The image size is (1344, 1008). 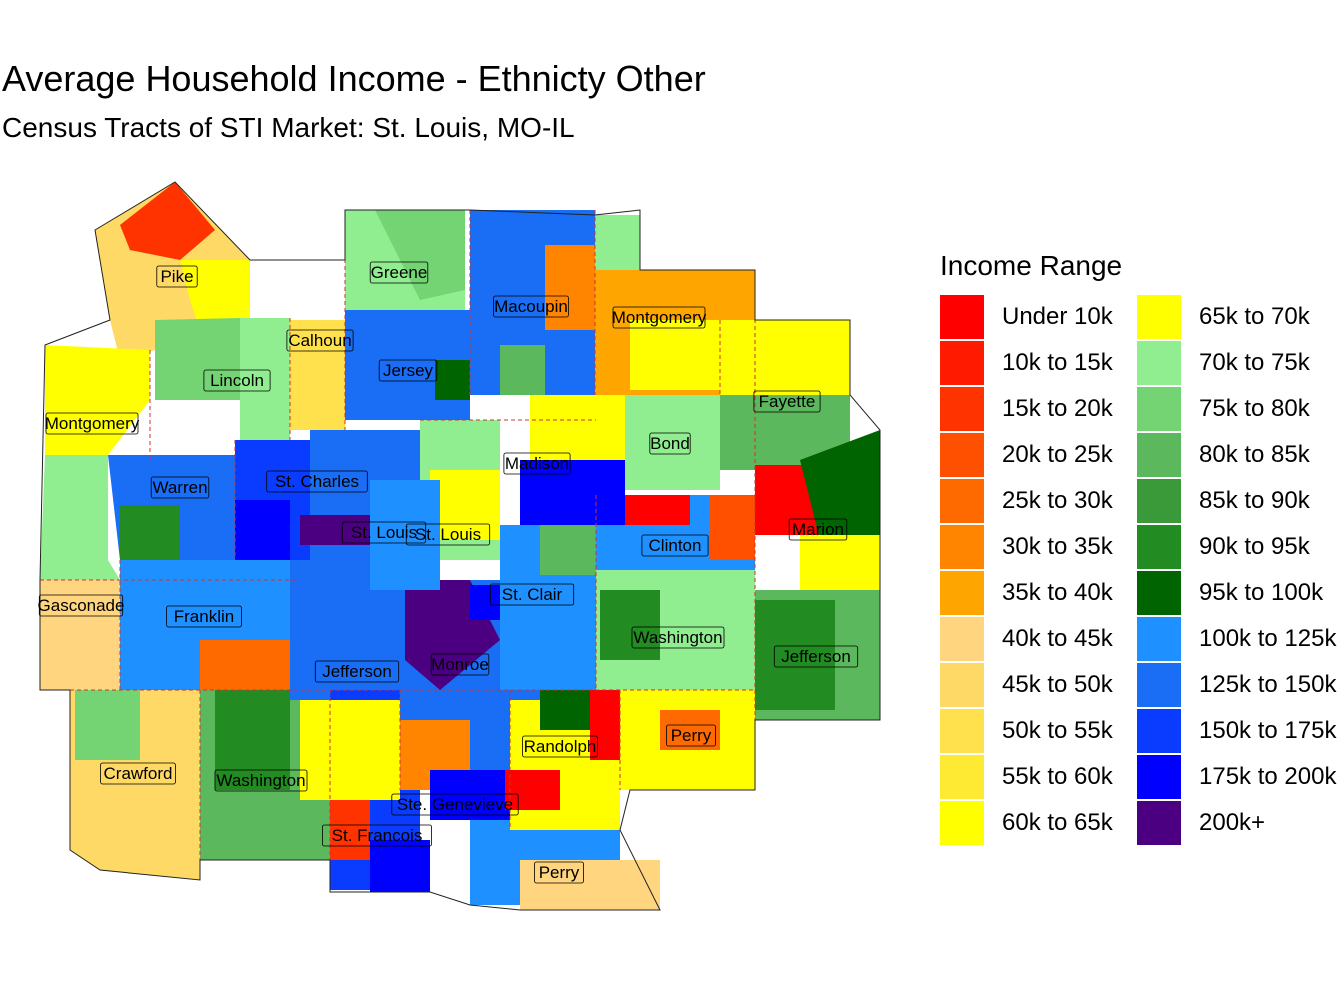 What do you see at coordinates (1057, 362) in the screenshot?
I see `legend-label: 10k to 15k` at bounding box center [1057, 362].